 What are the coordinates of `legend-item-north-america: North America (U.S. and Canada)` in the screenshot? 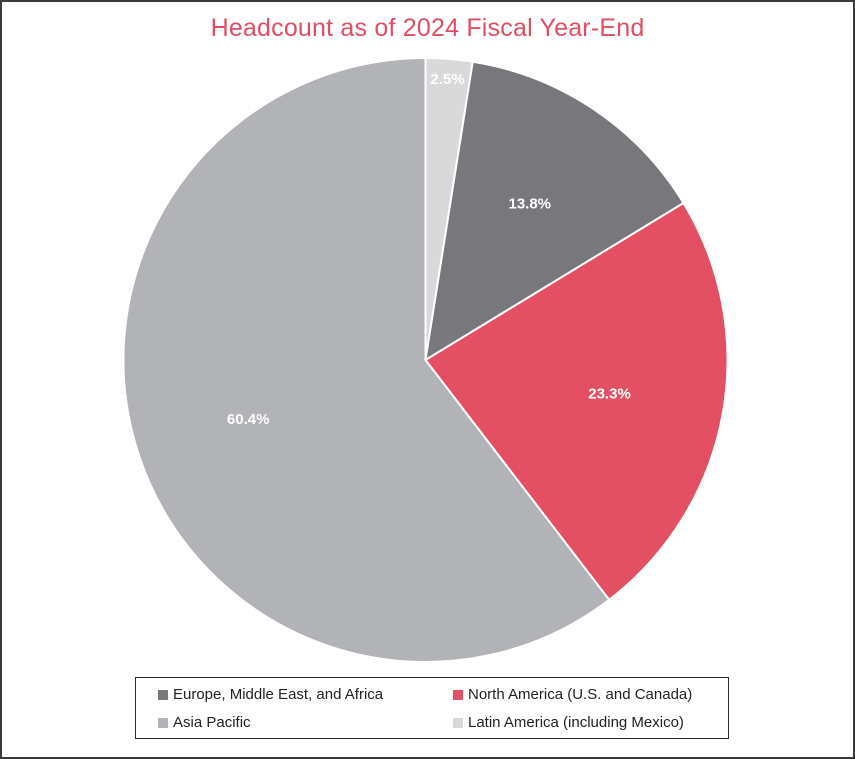 It's located at (572, 694).